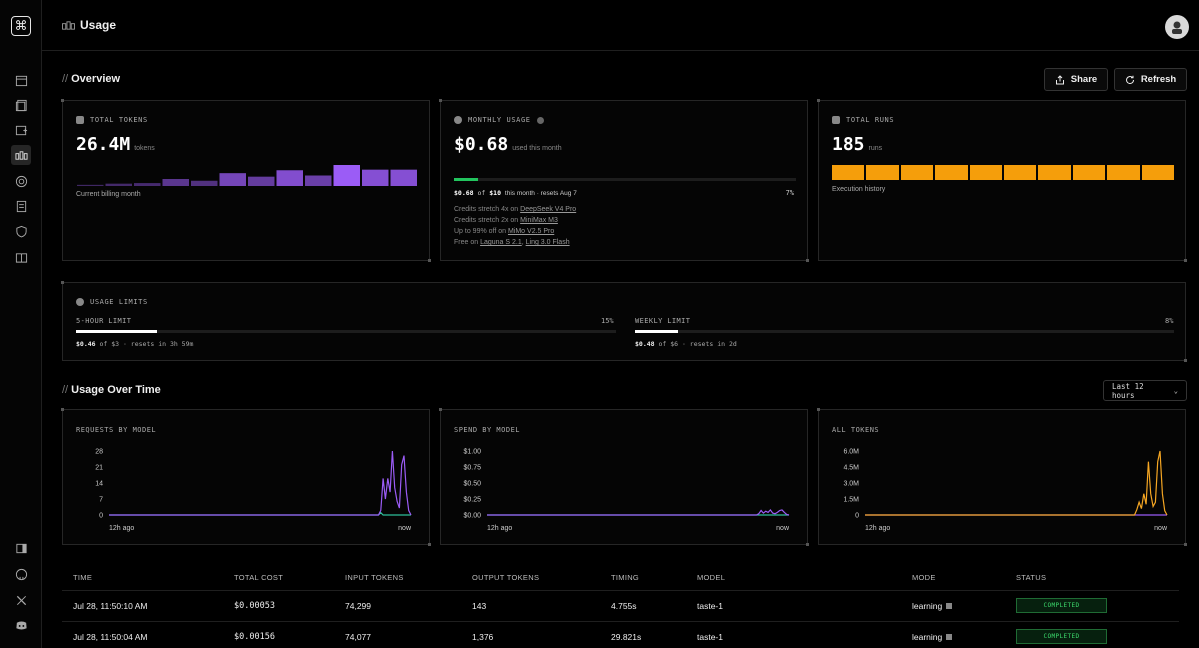 Image resolution: width=1199 pixels, height=648 pixels. What do you see at coordinates (548, 209) in the screenshot?
I see `promo-model-link: DeepSeek V4 Pro` at bounding box center [548, 209].